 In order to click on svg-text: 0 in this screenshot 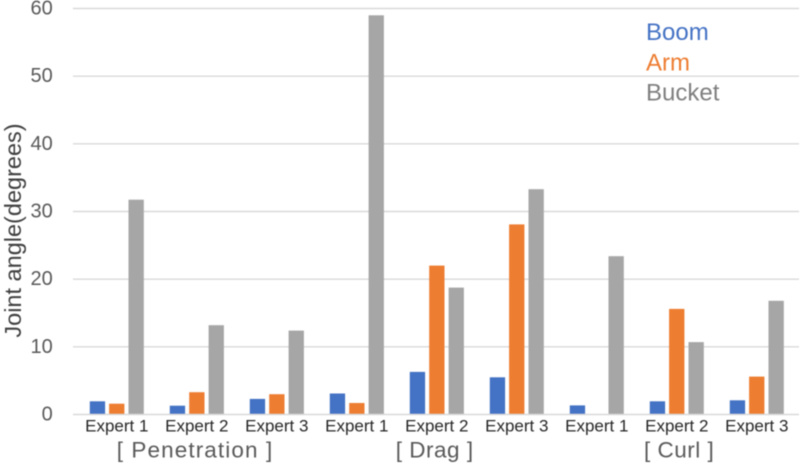, I will do `click(47, 415)`.